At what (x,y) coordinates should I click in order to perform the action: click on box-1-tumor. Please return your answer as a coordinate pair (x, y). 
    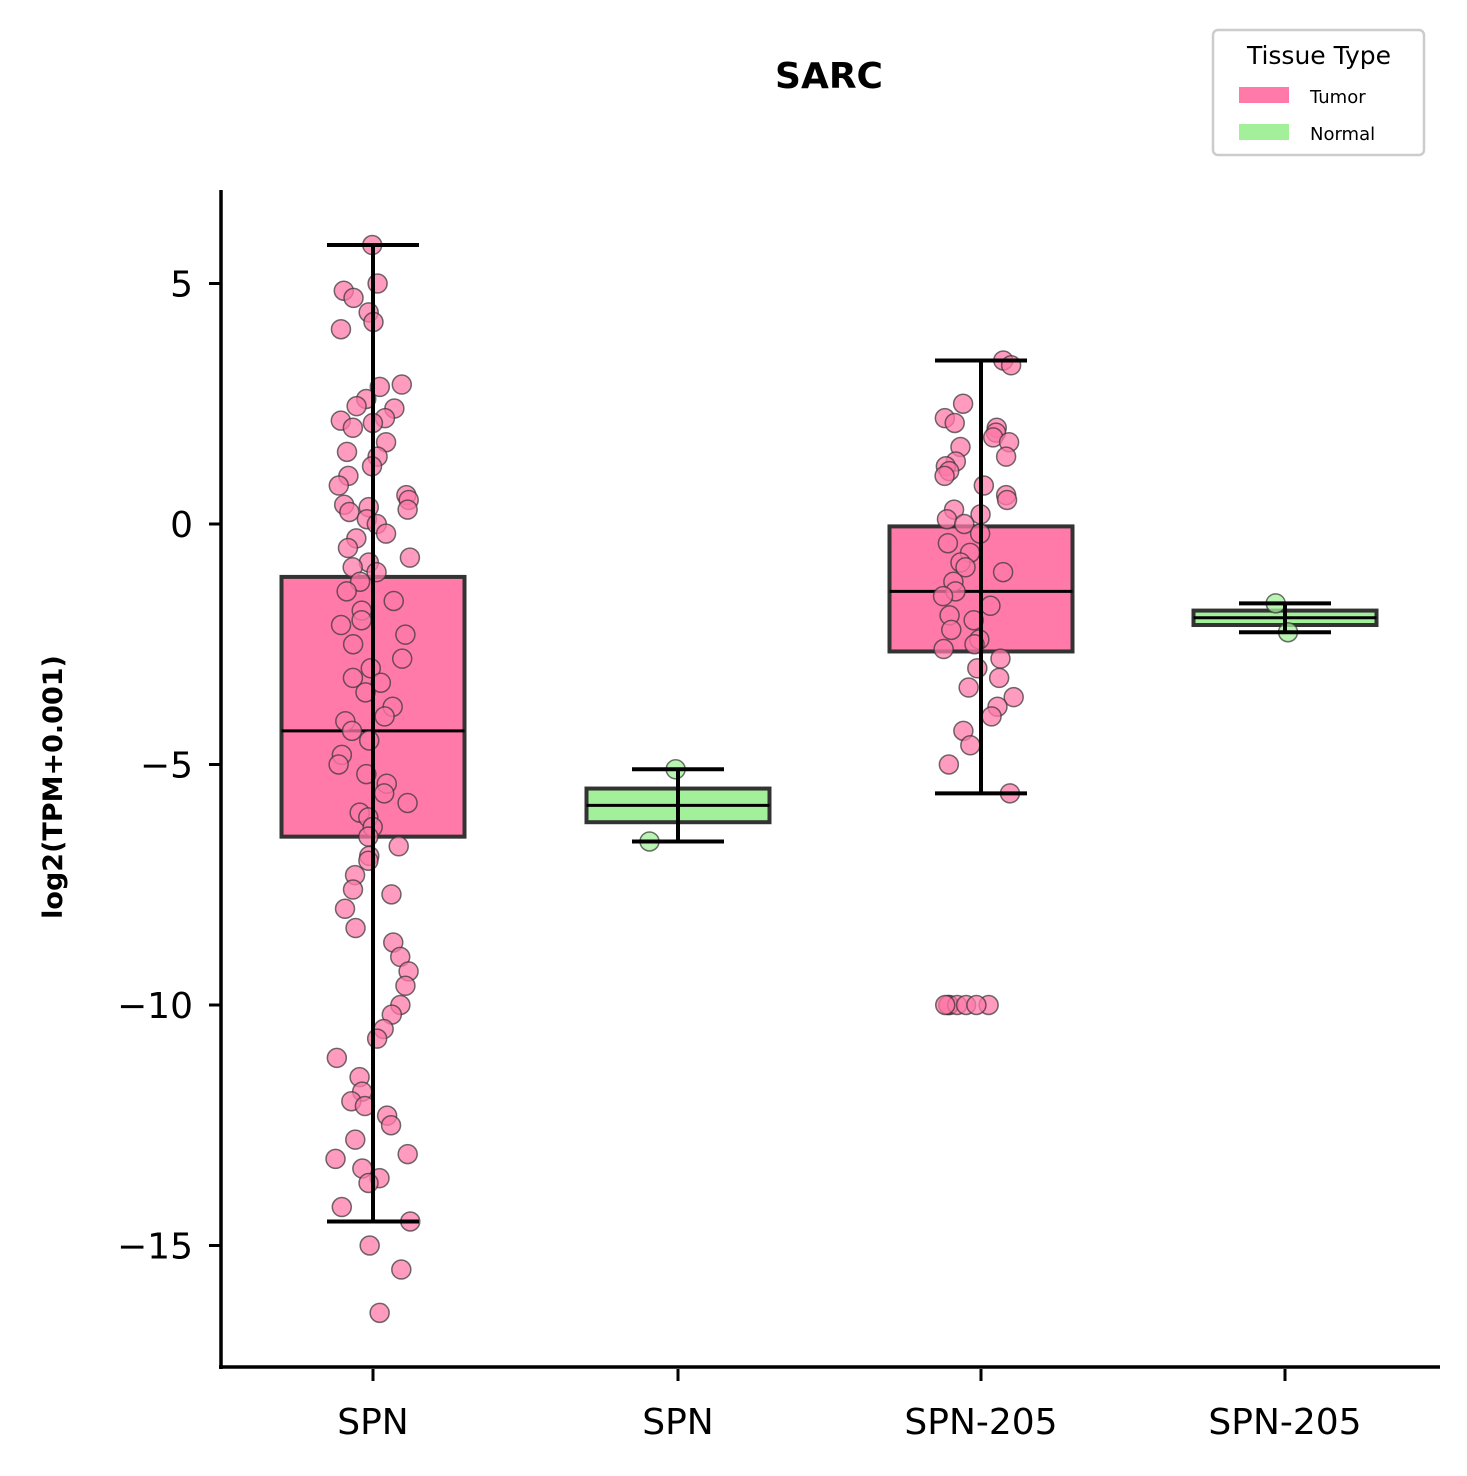
    Looking at the image, I should click on (373, 779).